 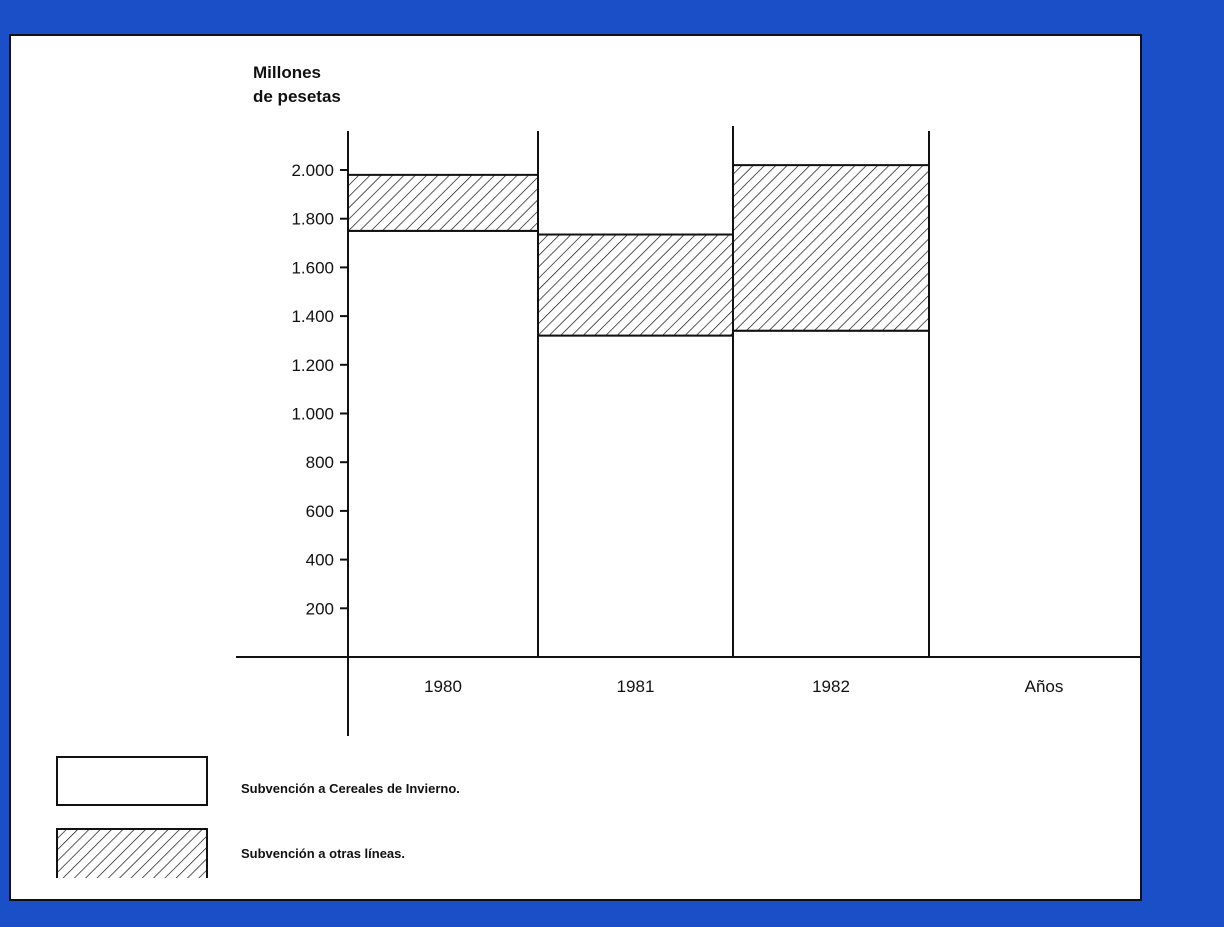 I want to click on y-tick-label-200: 200, so click(x=320, y=608).